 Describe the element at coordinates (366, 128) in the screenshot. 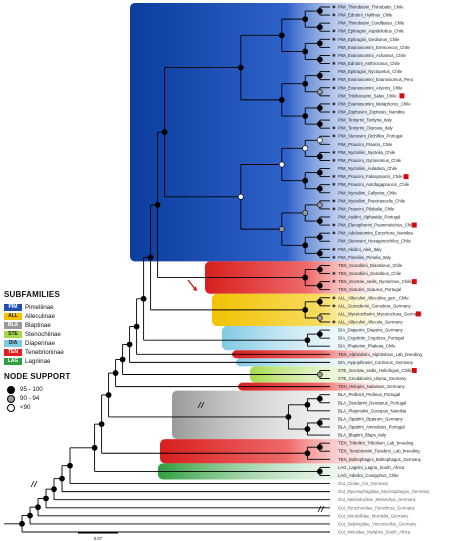

I see `tip-label: PIM_Tentyrini_Oxycara_Italy` at that location.